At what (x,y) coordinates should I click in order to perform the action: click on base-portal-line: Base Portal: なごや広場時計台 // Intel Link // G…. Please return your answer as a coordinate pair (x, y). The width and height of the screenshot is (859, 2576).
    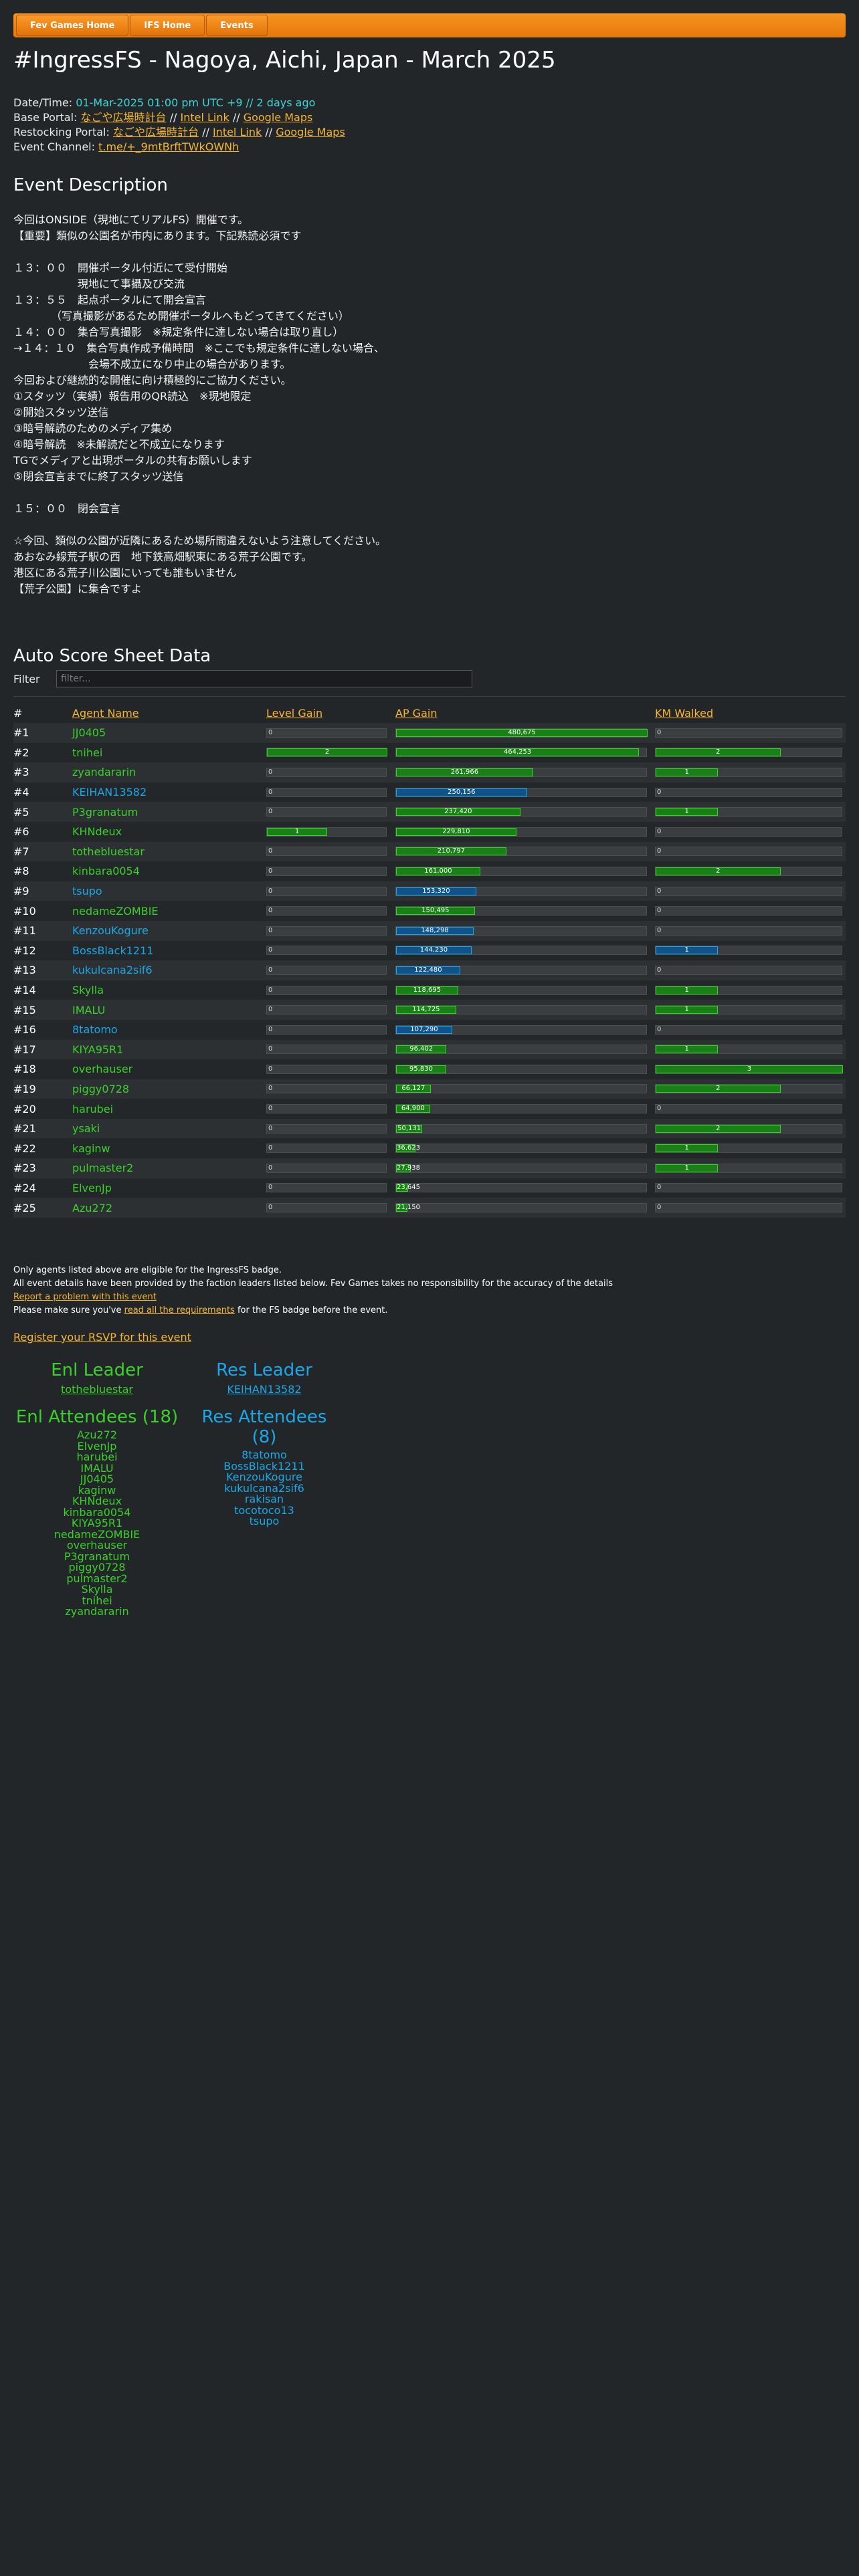
    Looking at the image, I should click on (163, 117).